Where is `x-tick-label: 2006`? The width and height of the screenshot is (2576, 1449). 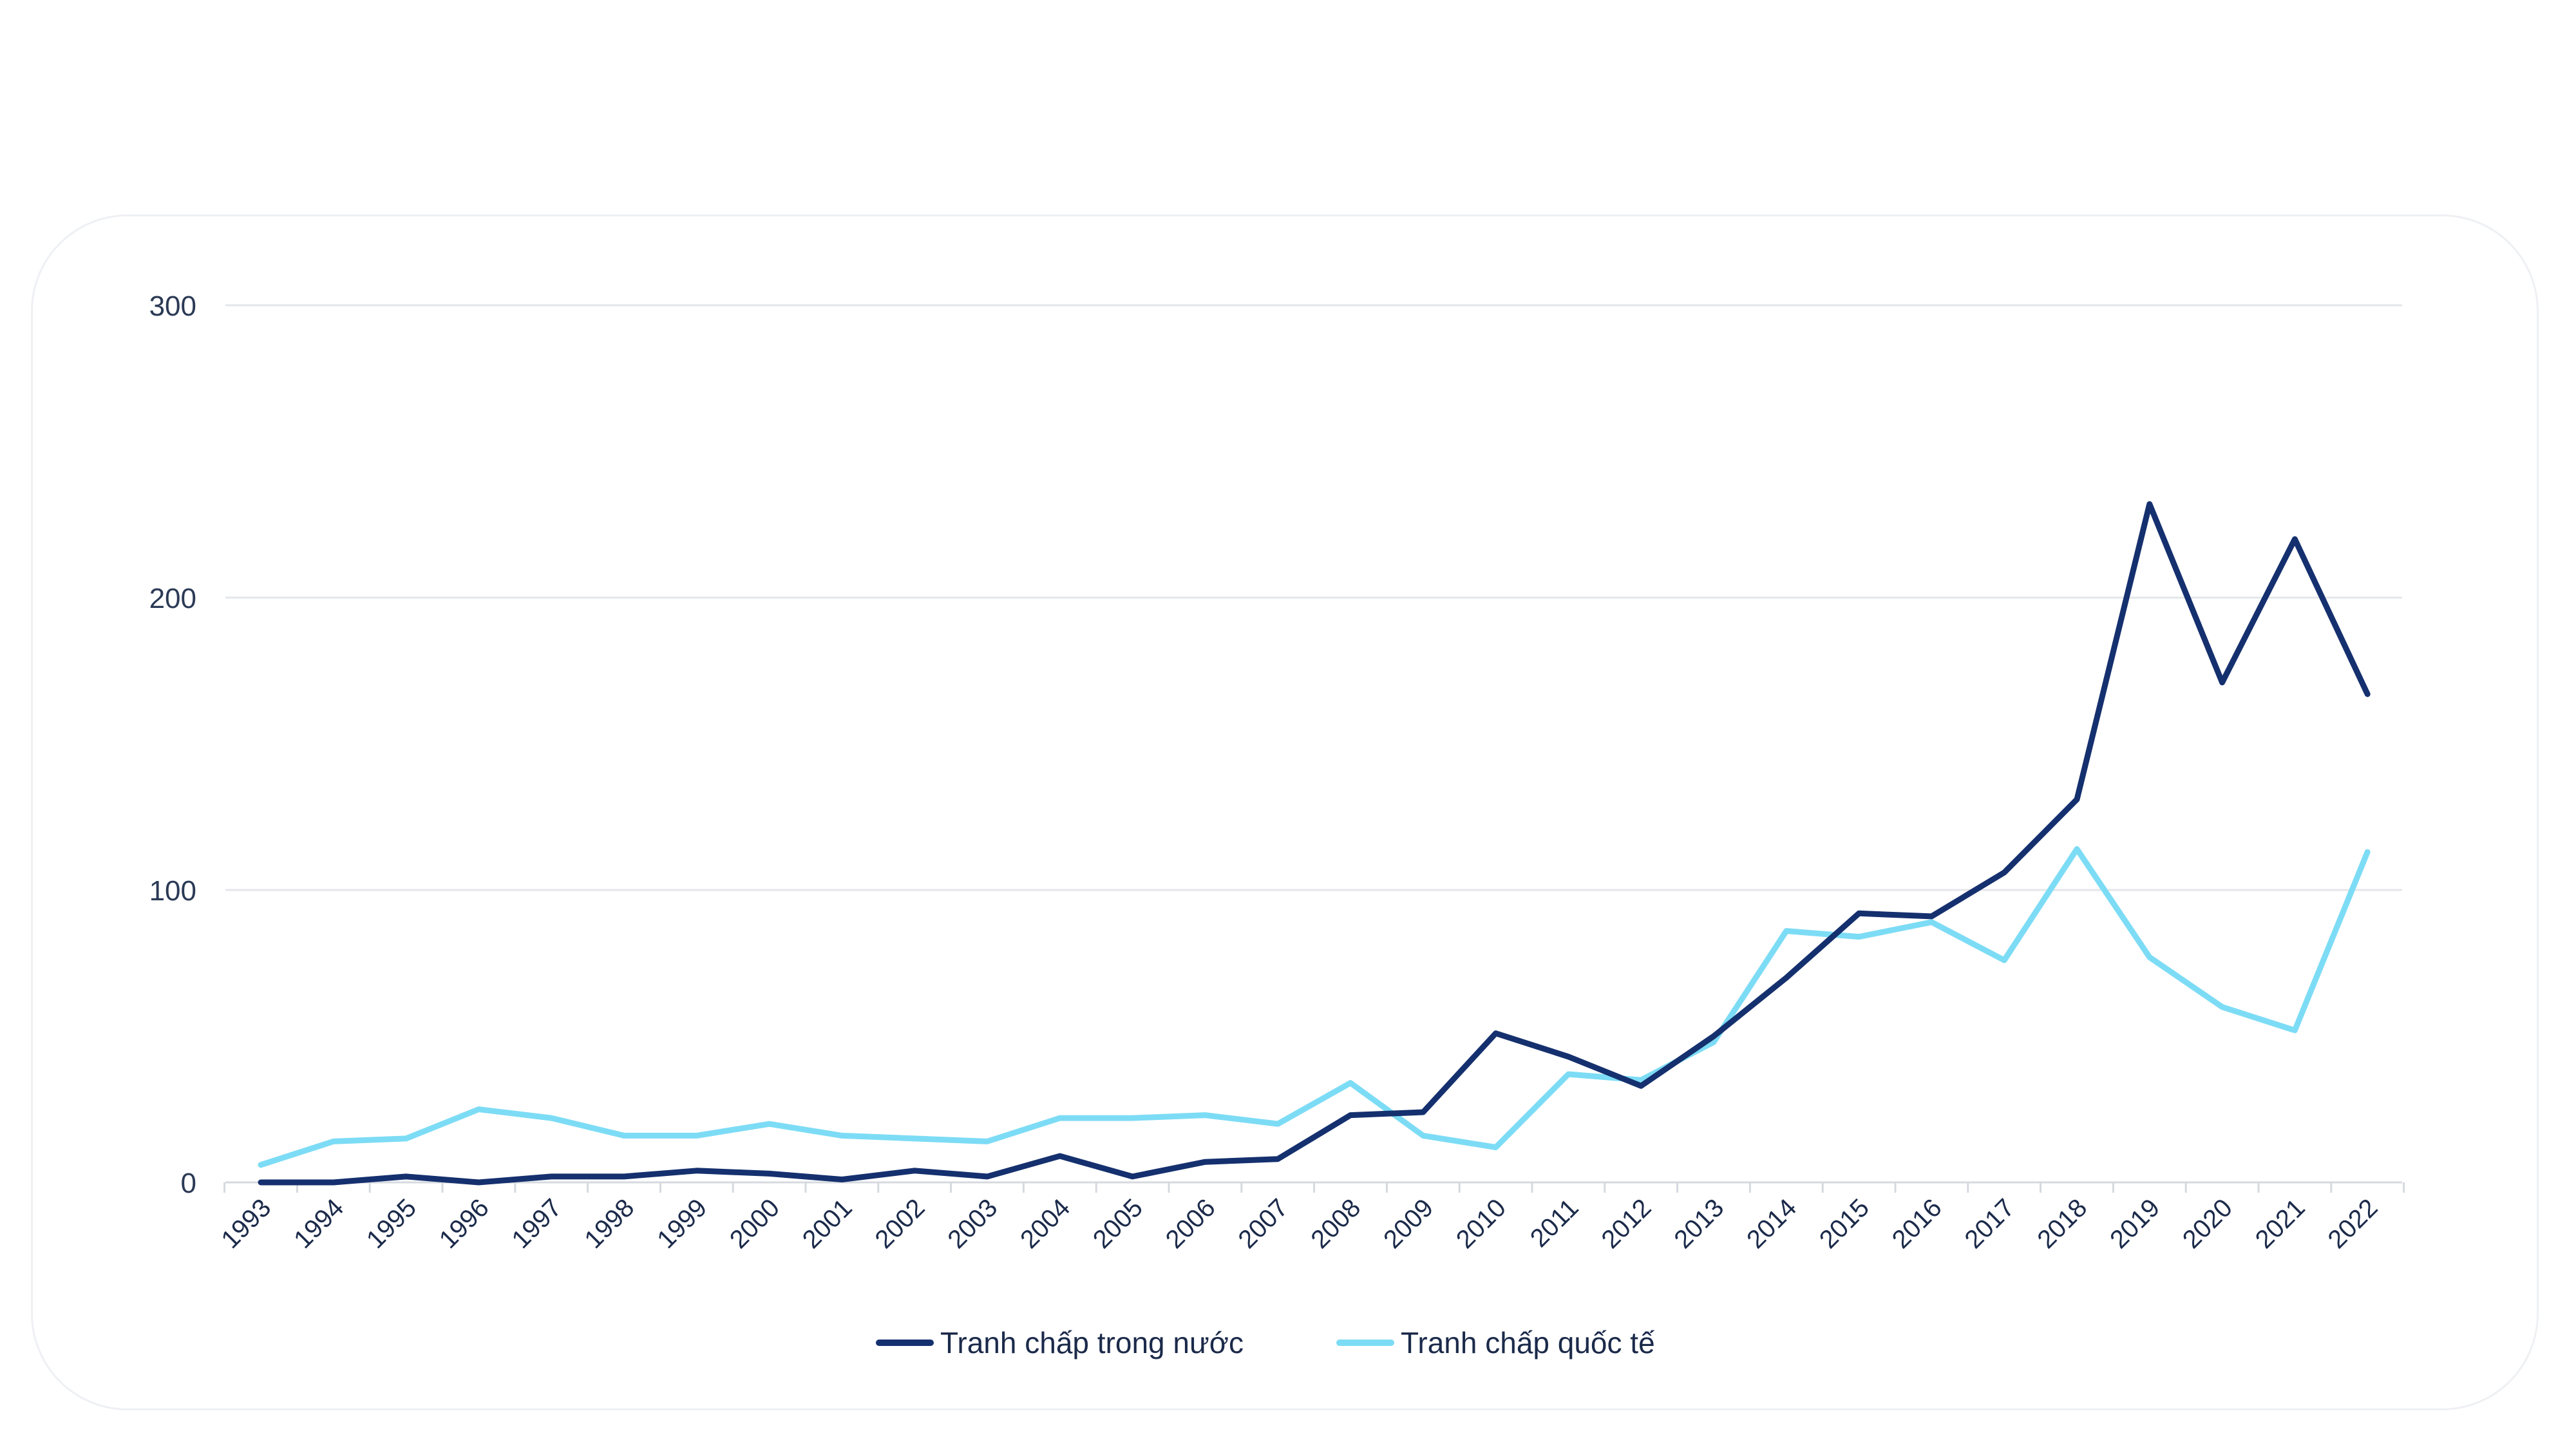
x-tick-label: 2006 is located at coordinates (1190, 1223).